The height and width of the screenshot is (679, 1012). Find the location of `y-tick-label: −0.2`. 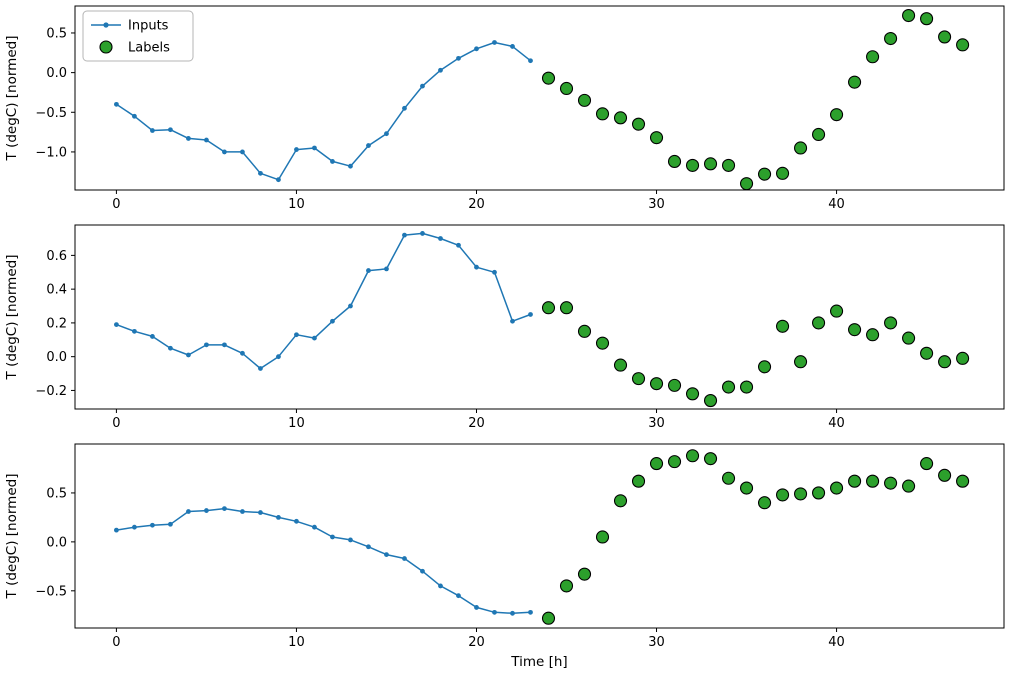

y-tick-label: −0.2 is located at coordinates (51, 391).